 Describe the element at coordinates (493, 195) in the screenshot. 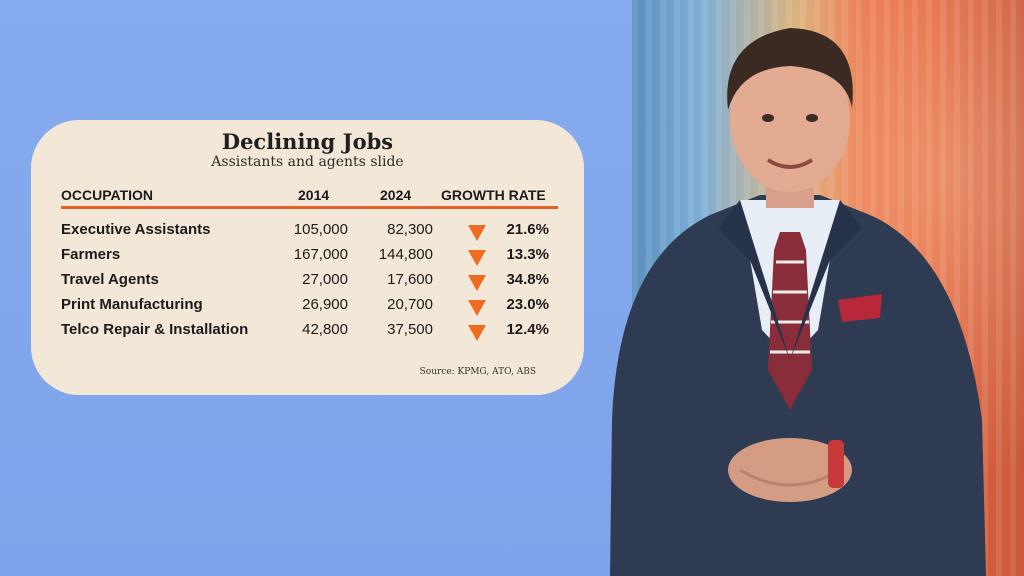

I see `header-growth-rate: GROWTH RATE` at that location.